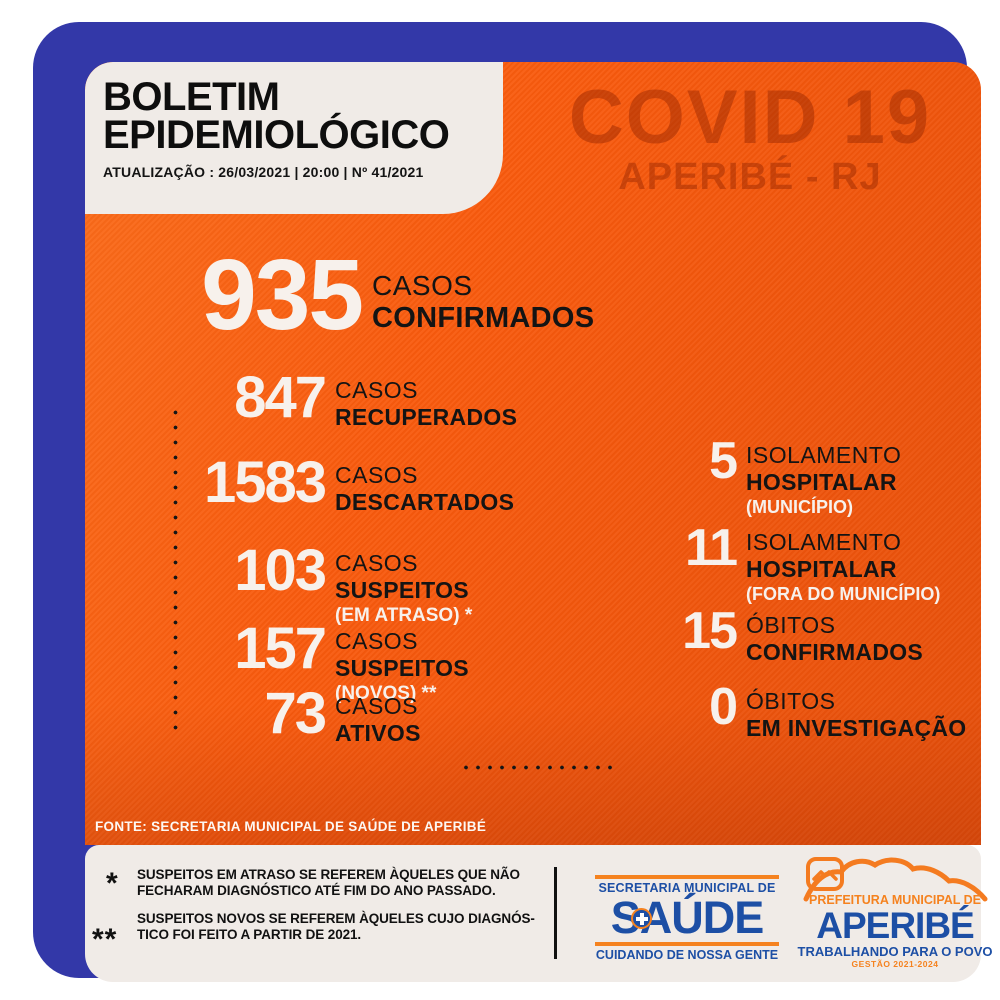  Describe the element at coordinates (105, 939) in the screenshot. I see `footnote-marker-2: **` at that location.